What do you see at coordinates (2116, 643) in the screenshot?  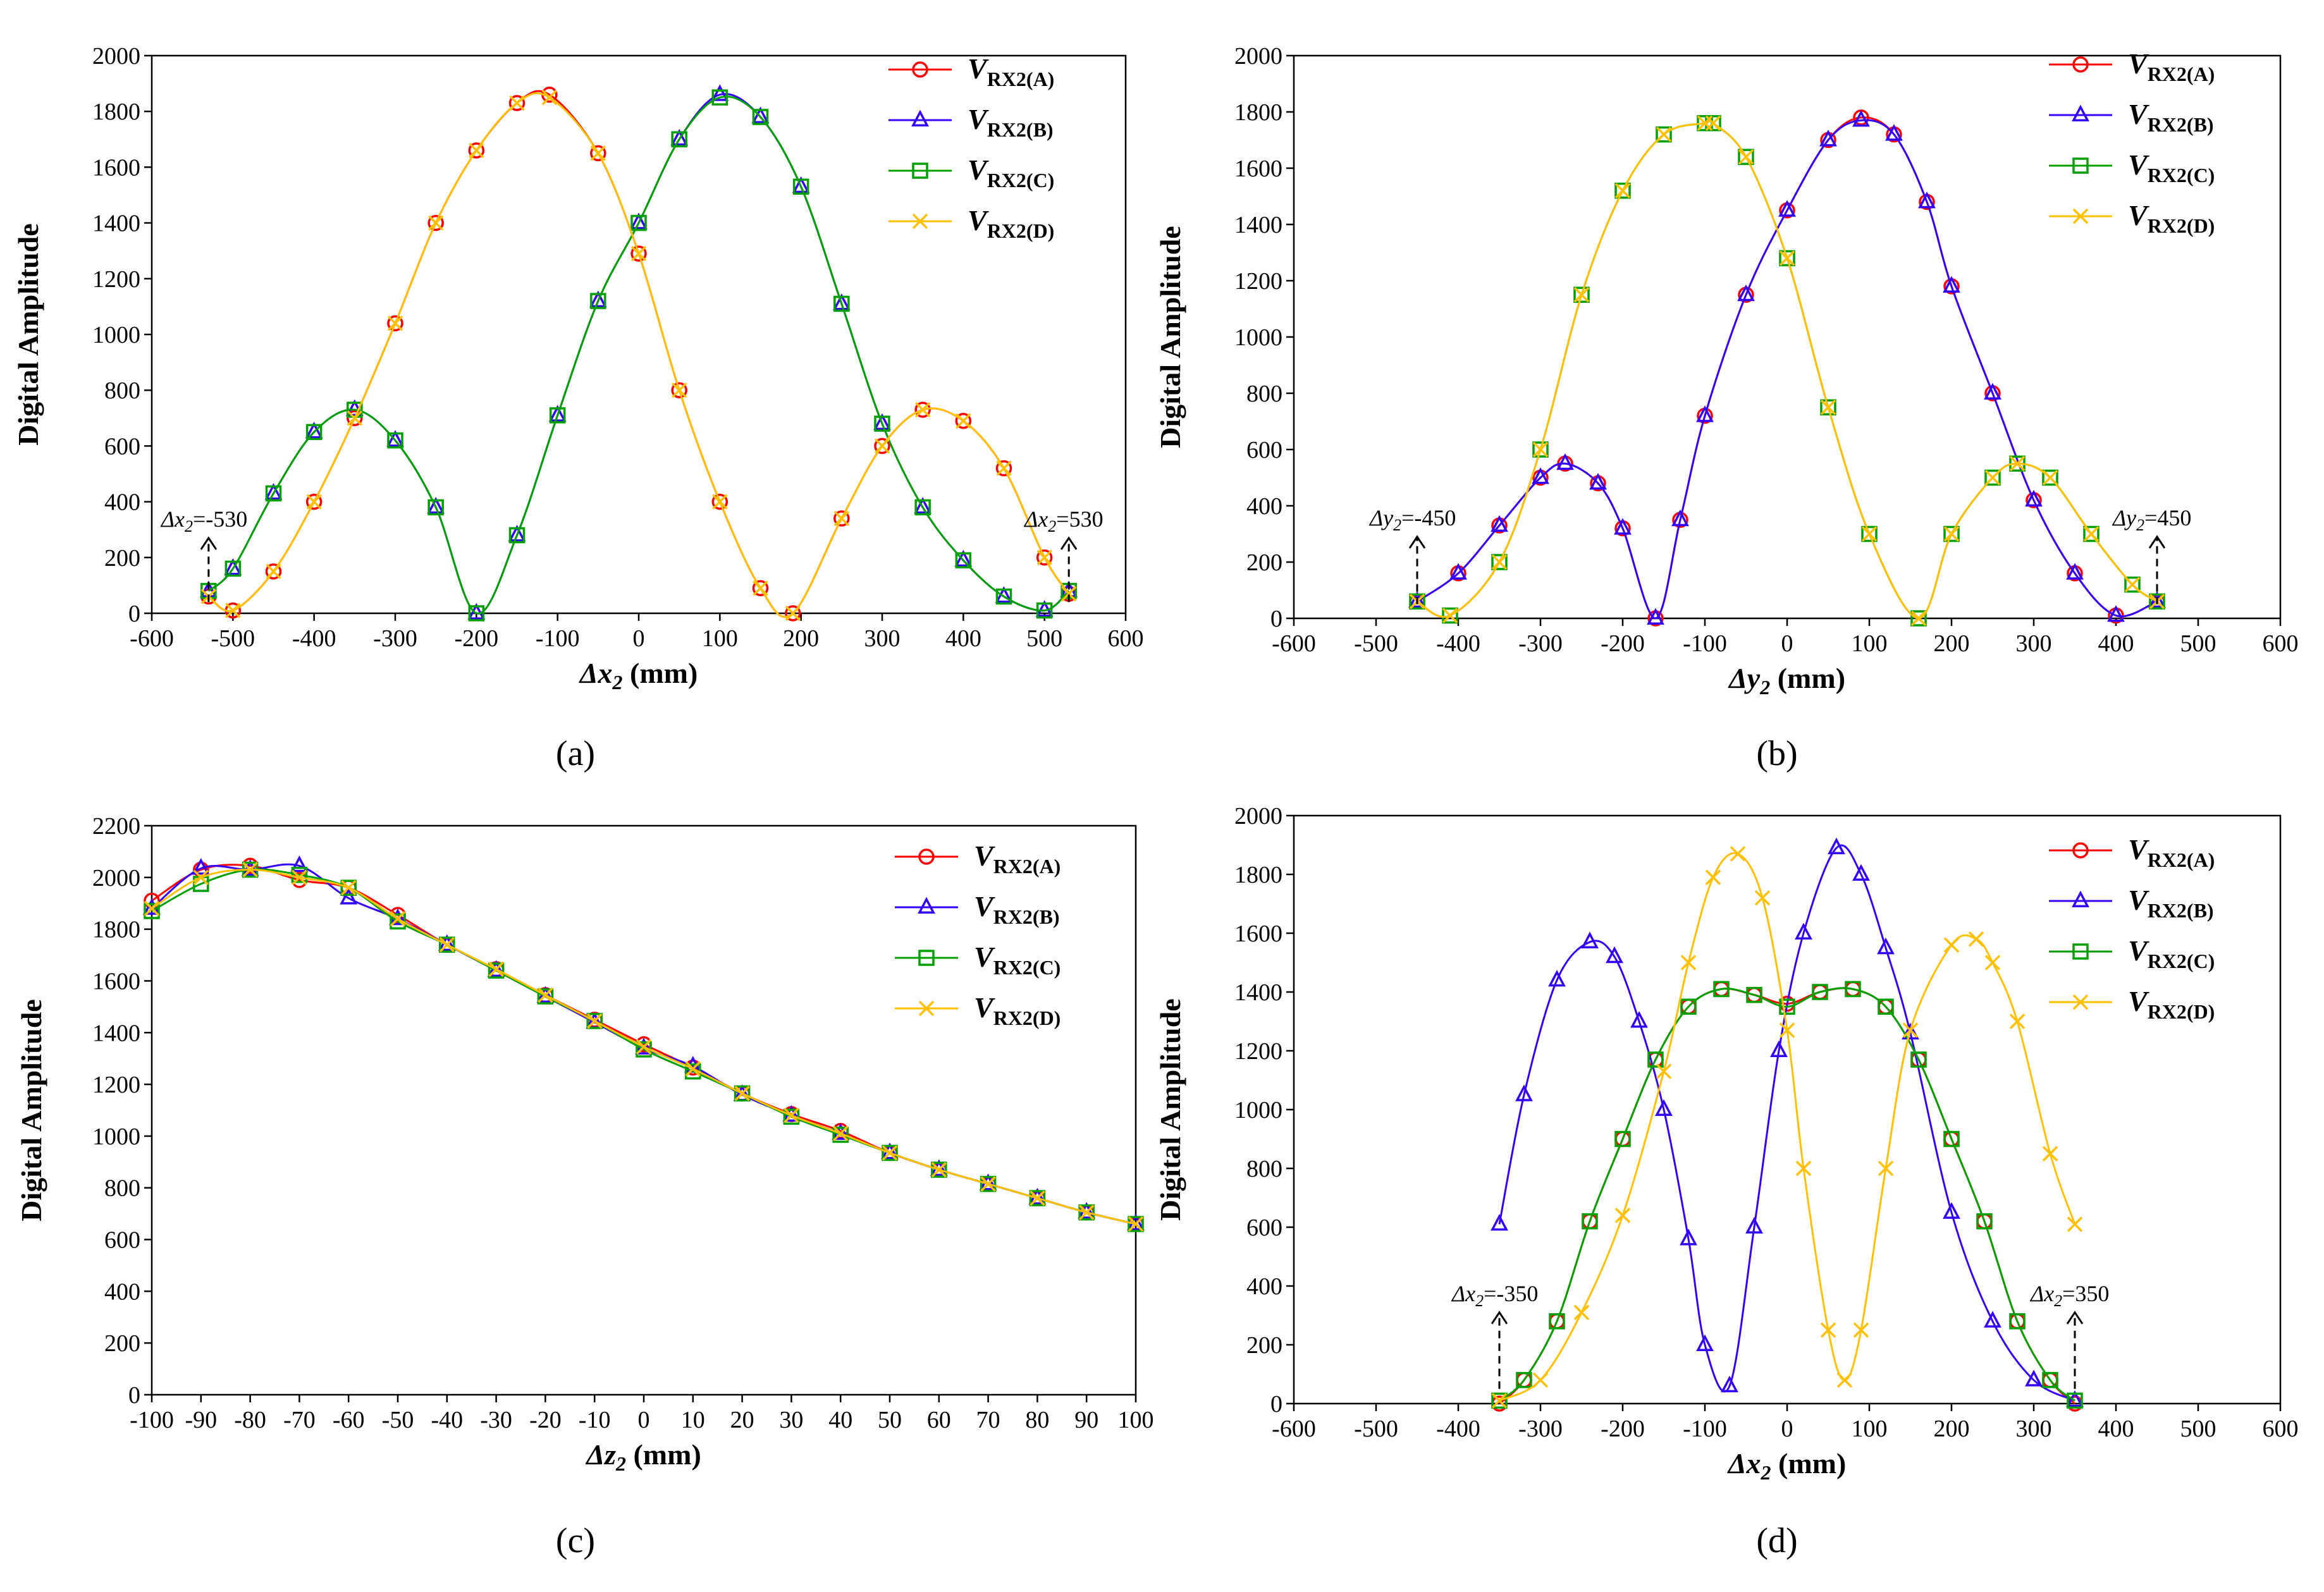 I see `x-tick-label: 400` at bounding box center [2116, 643].